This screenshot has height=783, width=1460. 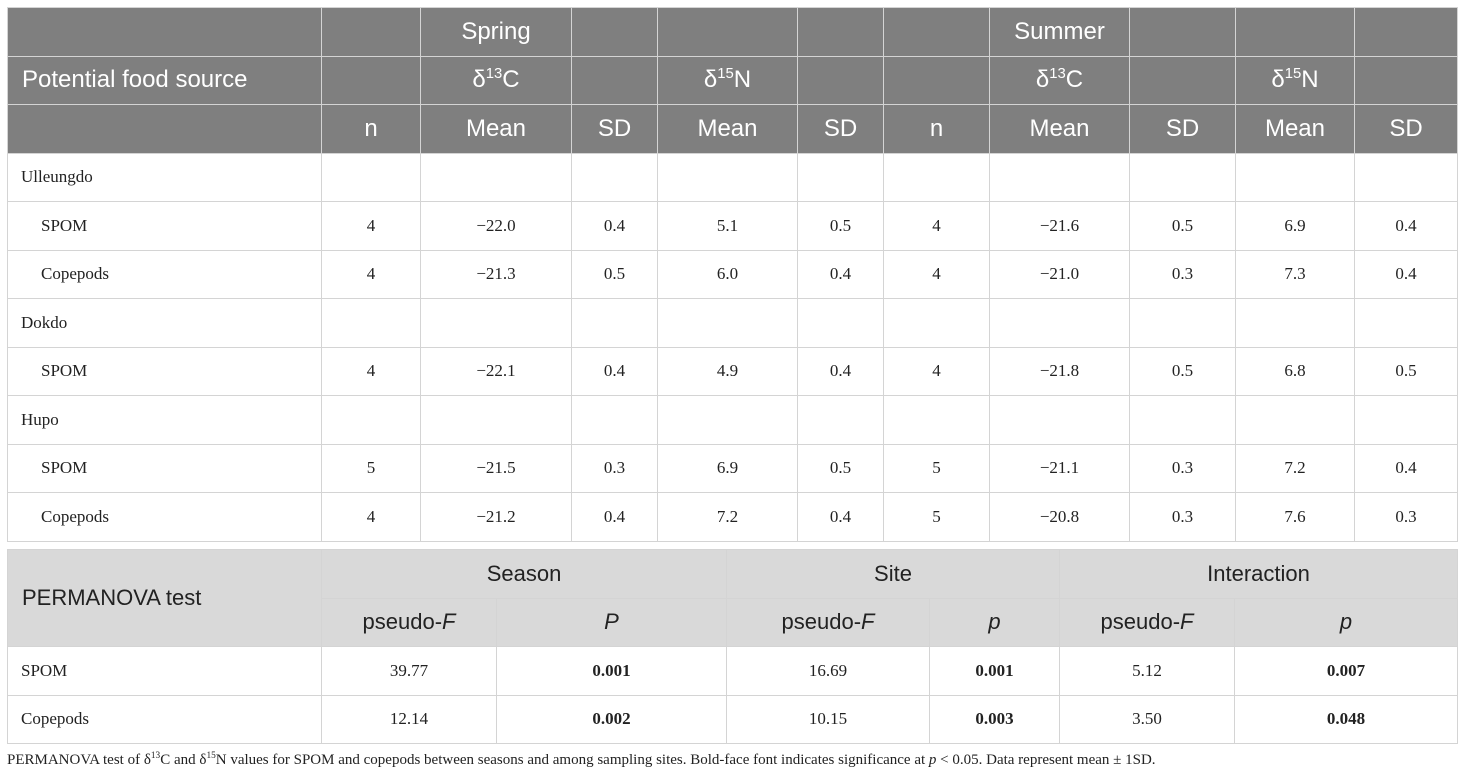 I want to click on summer-n-sd-header: SD, so click(x=1406, y=129).